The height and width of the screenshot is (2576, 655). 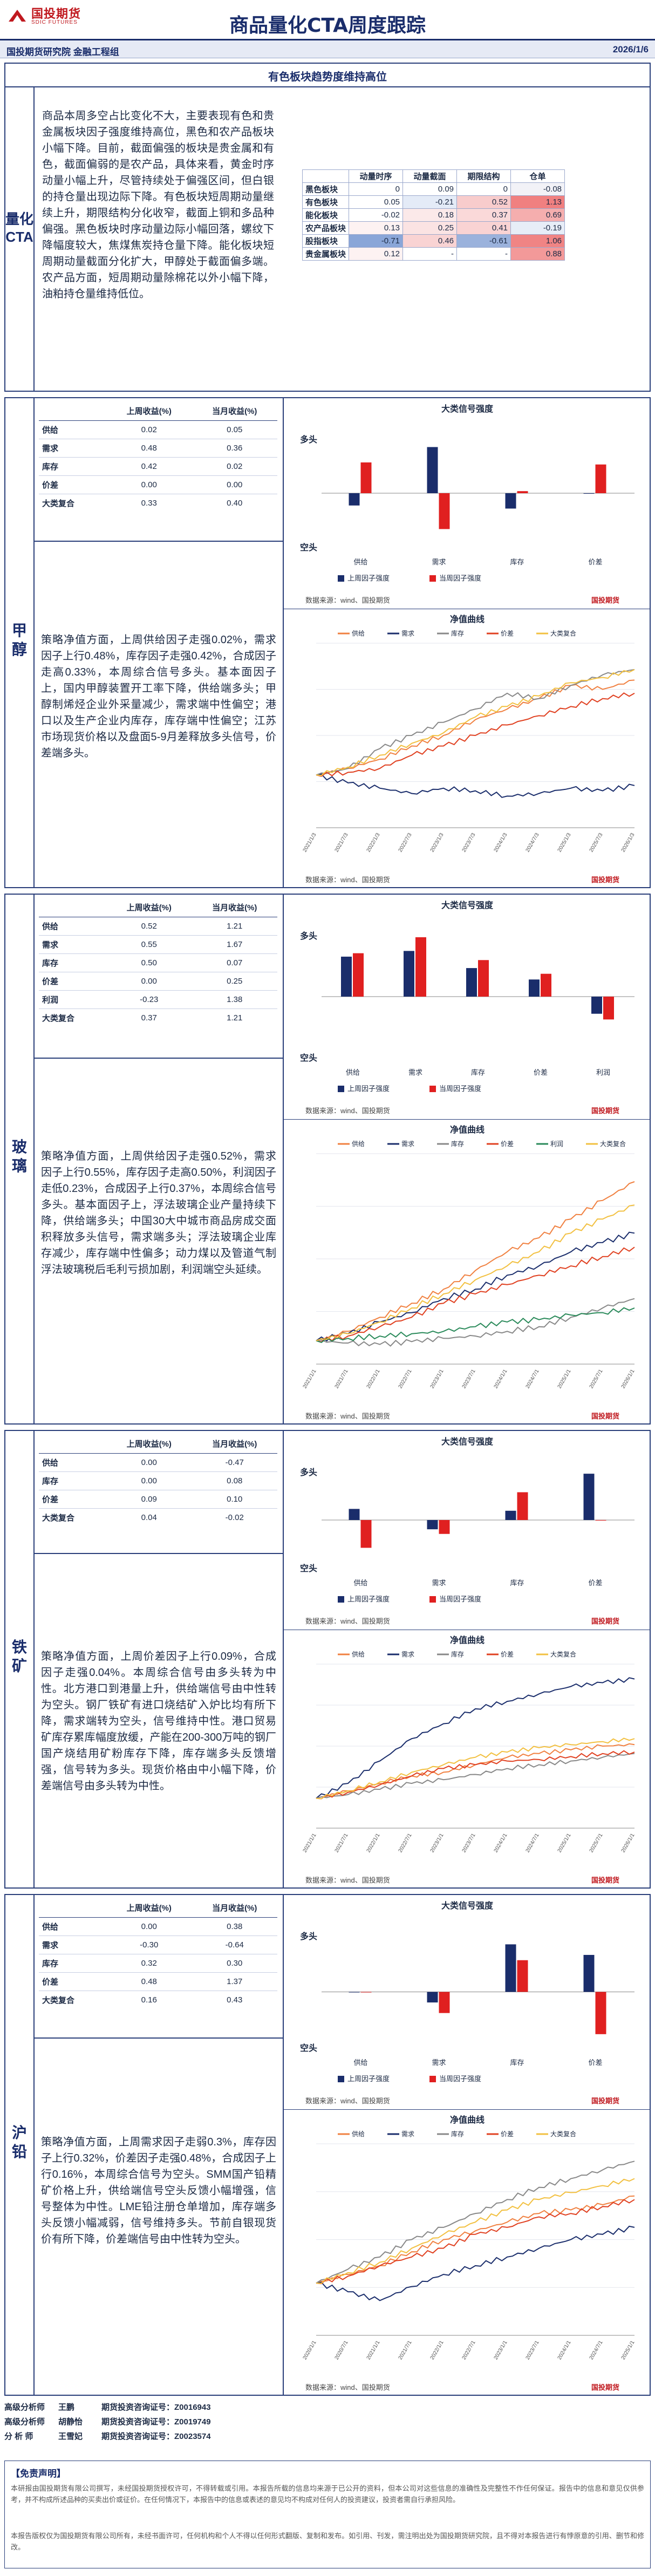 What do you see at coordinates (149, 999) in the screenshot?
I see `factor-last-week: -0.23` at bounding box center [149, 999].